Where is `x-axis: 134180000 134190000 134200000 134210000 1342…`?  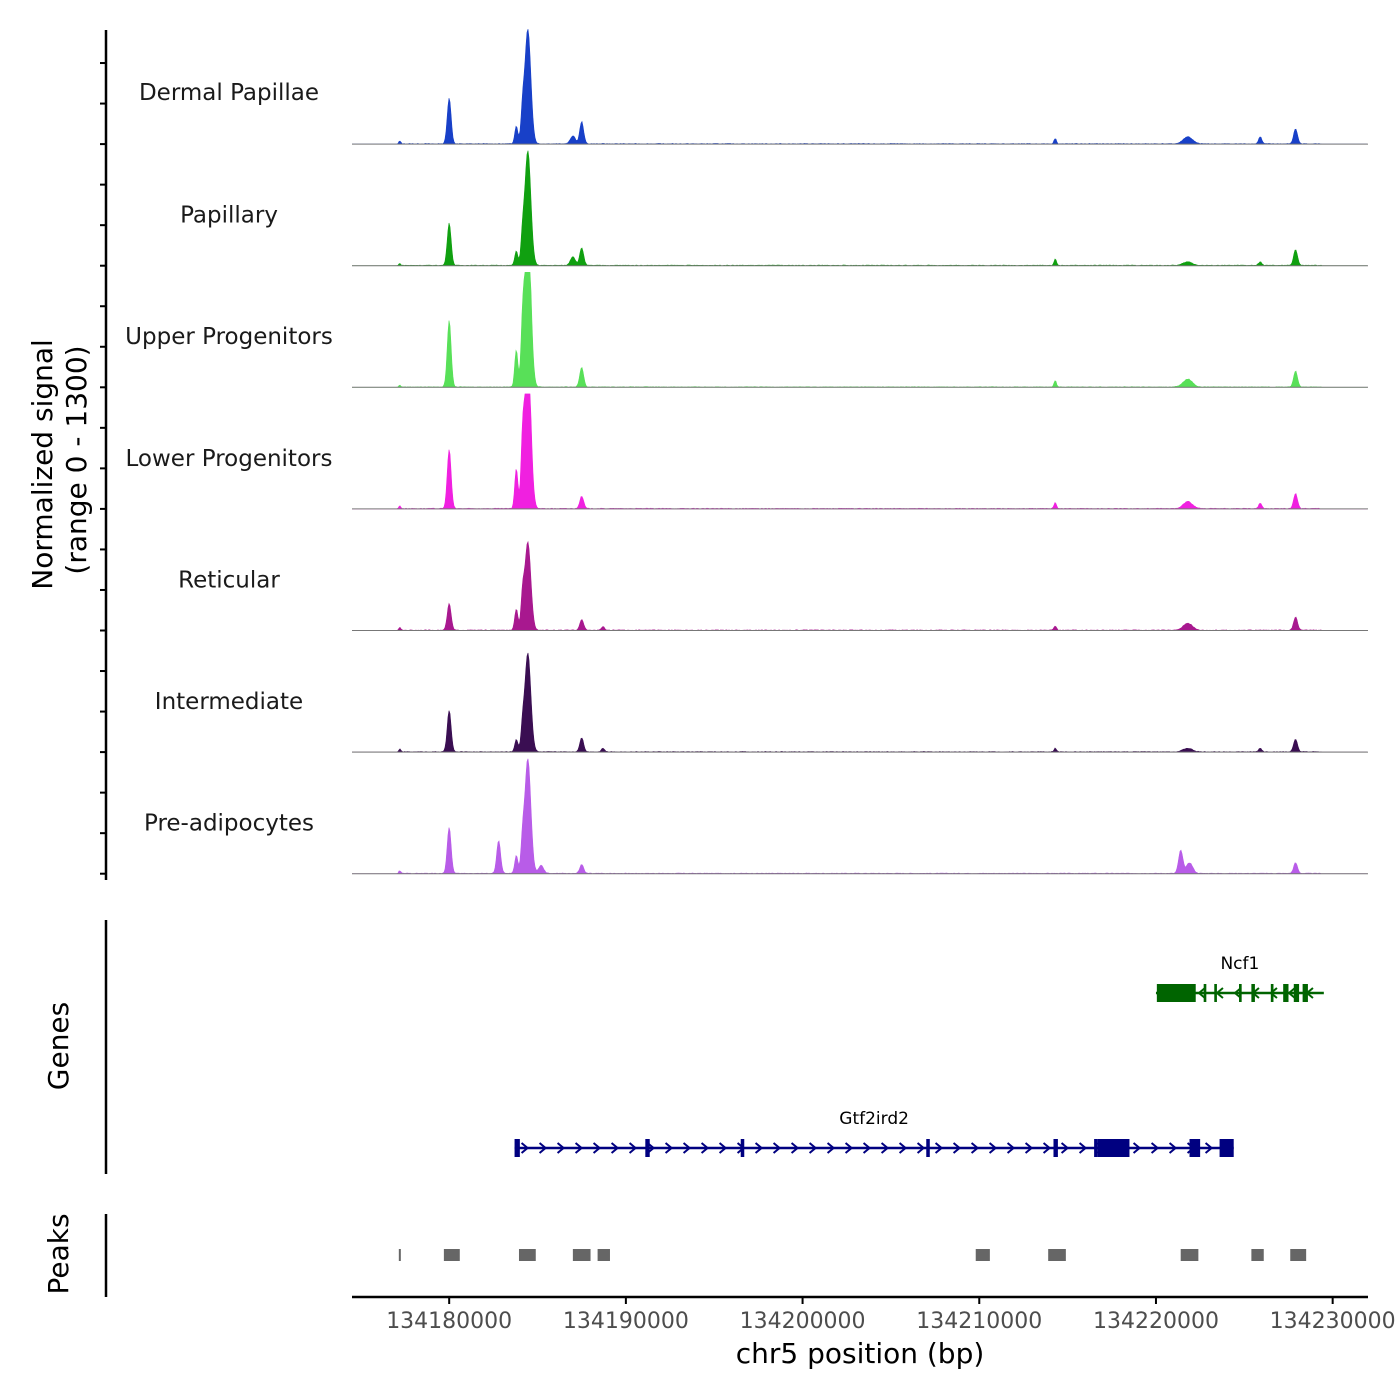
x-axis: 134180000 134190000 134200000 134210000 1342… is located at coordinates (874, 1314).